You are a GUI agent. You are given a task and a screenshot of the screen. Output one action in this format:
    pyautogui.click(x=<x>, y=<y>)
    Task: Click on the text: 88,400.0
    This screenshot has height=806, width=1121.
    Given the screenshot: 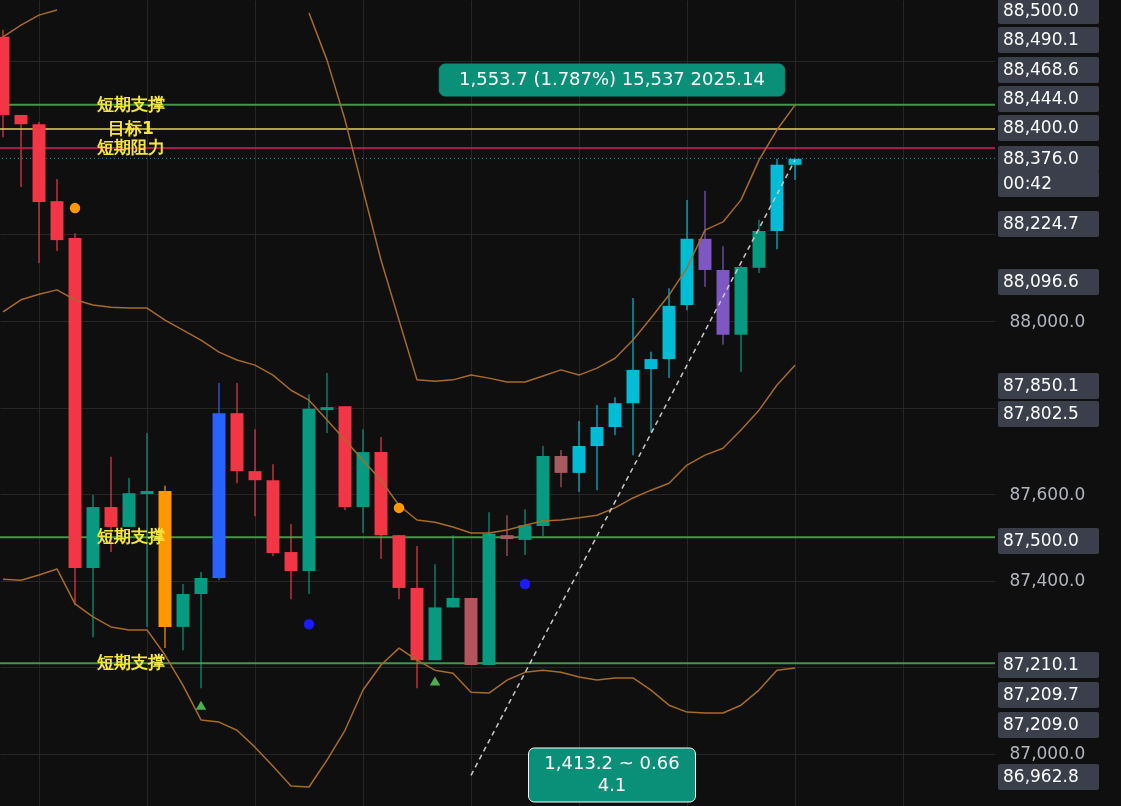 What is the action you would take?
    pyautogui.click(x=1041, y=127)
    